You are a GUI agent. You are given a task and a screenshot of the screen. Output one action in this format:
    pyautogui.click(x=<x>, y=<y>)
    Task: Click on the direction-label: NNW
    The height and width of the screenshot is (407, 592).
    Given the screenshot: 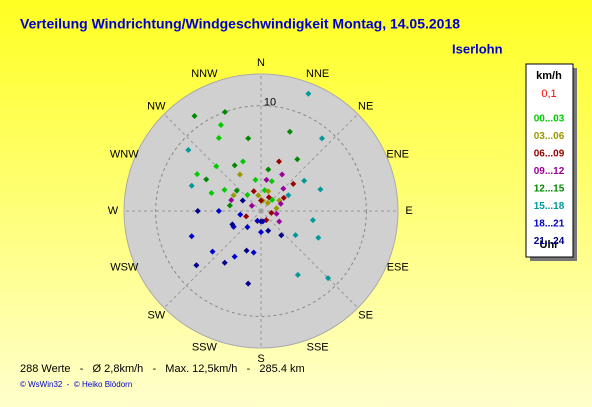 What is the action you would take?
    pyautogui.click(x=204, y=74)
    